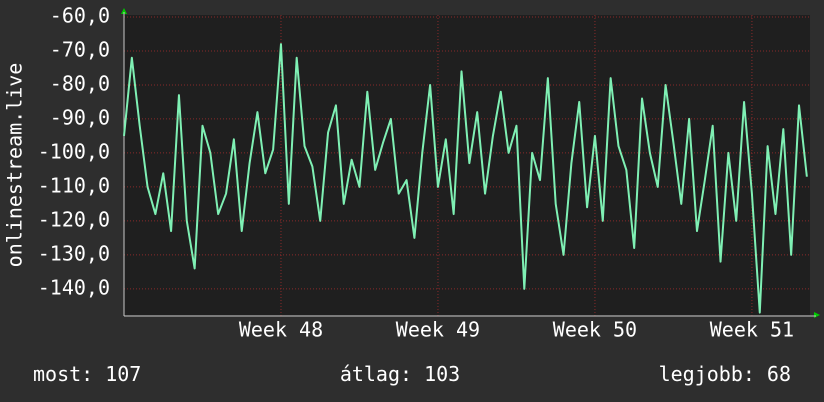 The width and height of the screenshot is (824, 402). Describe the element at coordinates (74, 151) in the screenshot. I see `y-tick-label: -100,0` at that location.